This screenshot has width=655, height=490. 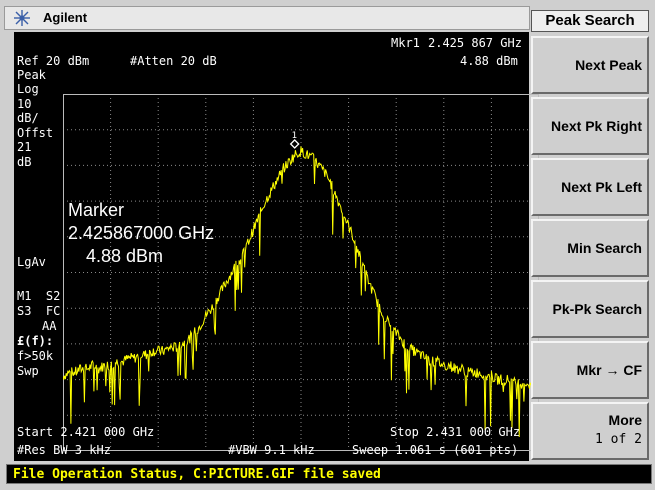 I want to click on offset-unit: dB, so click(x=24, y=162).